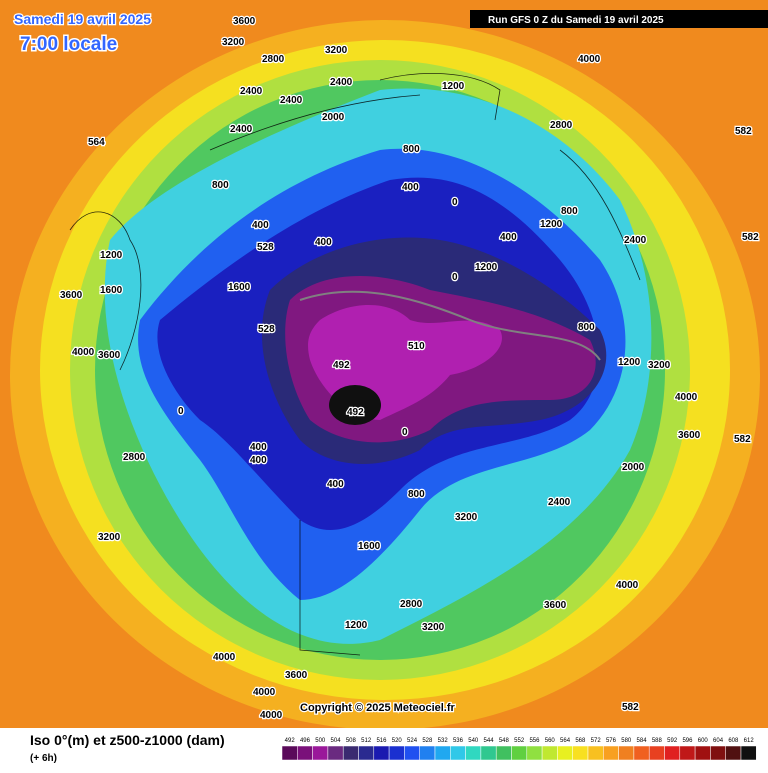 The image size is (768, 773). What do you see at coordinates (96, 142) in the screenshot?
I see `contour-label: 564` at bounding box center [96, 142].